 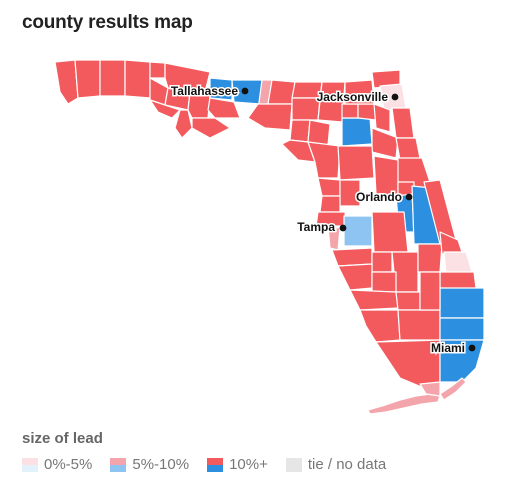 I want to click on county-hillsborough, so click(x=358, y=231).